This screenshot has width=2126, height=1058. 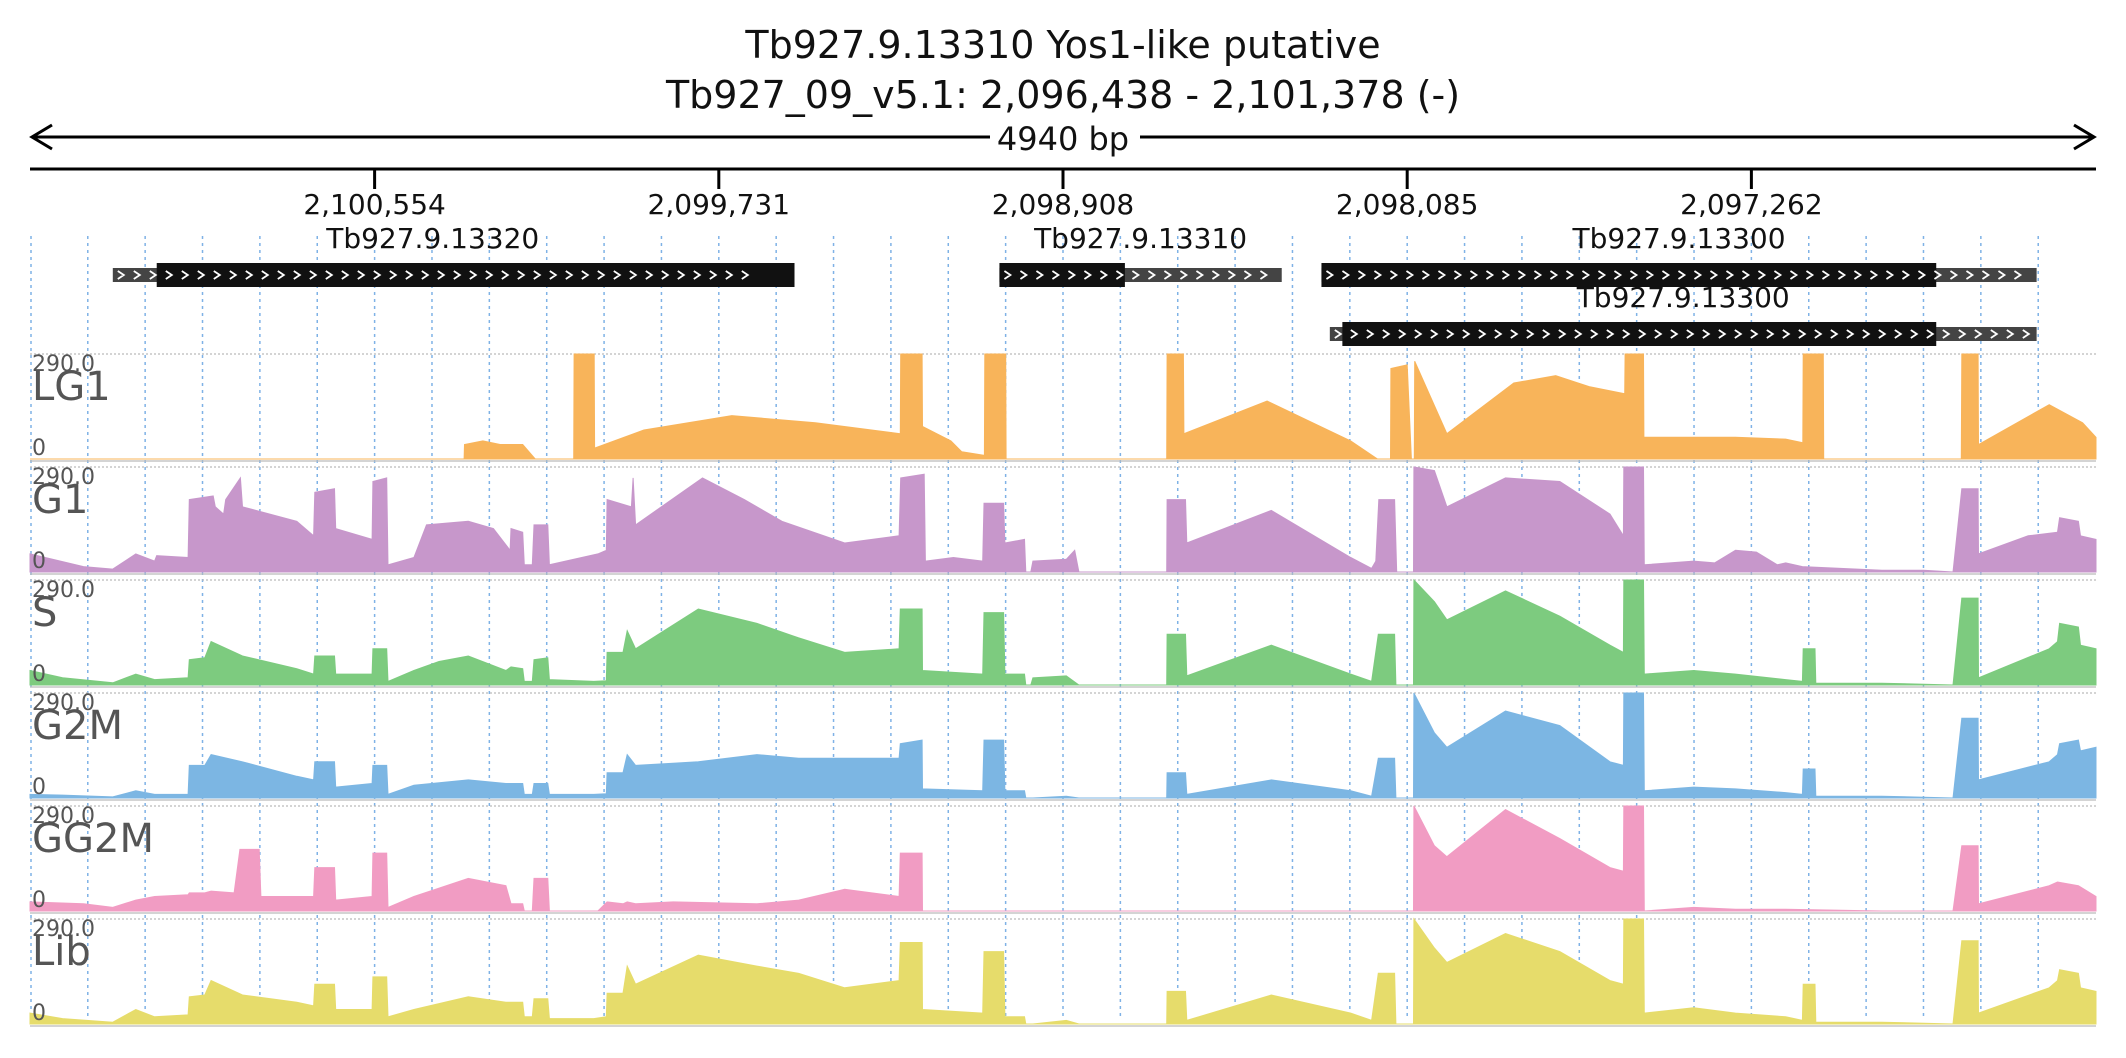 I want to click on chart-title: Tb927.9.13310 Yos1-like putative, so click(x=1062, y=45).